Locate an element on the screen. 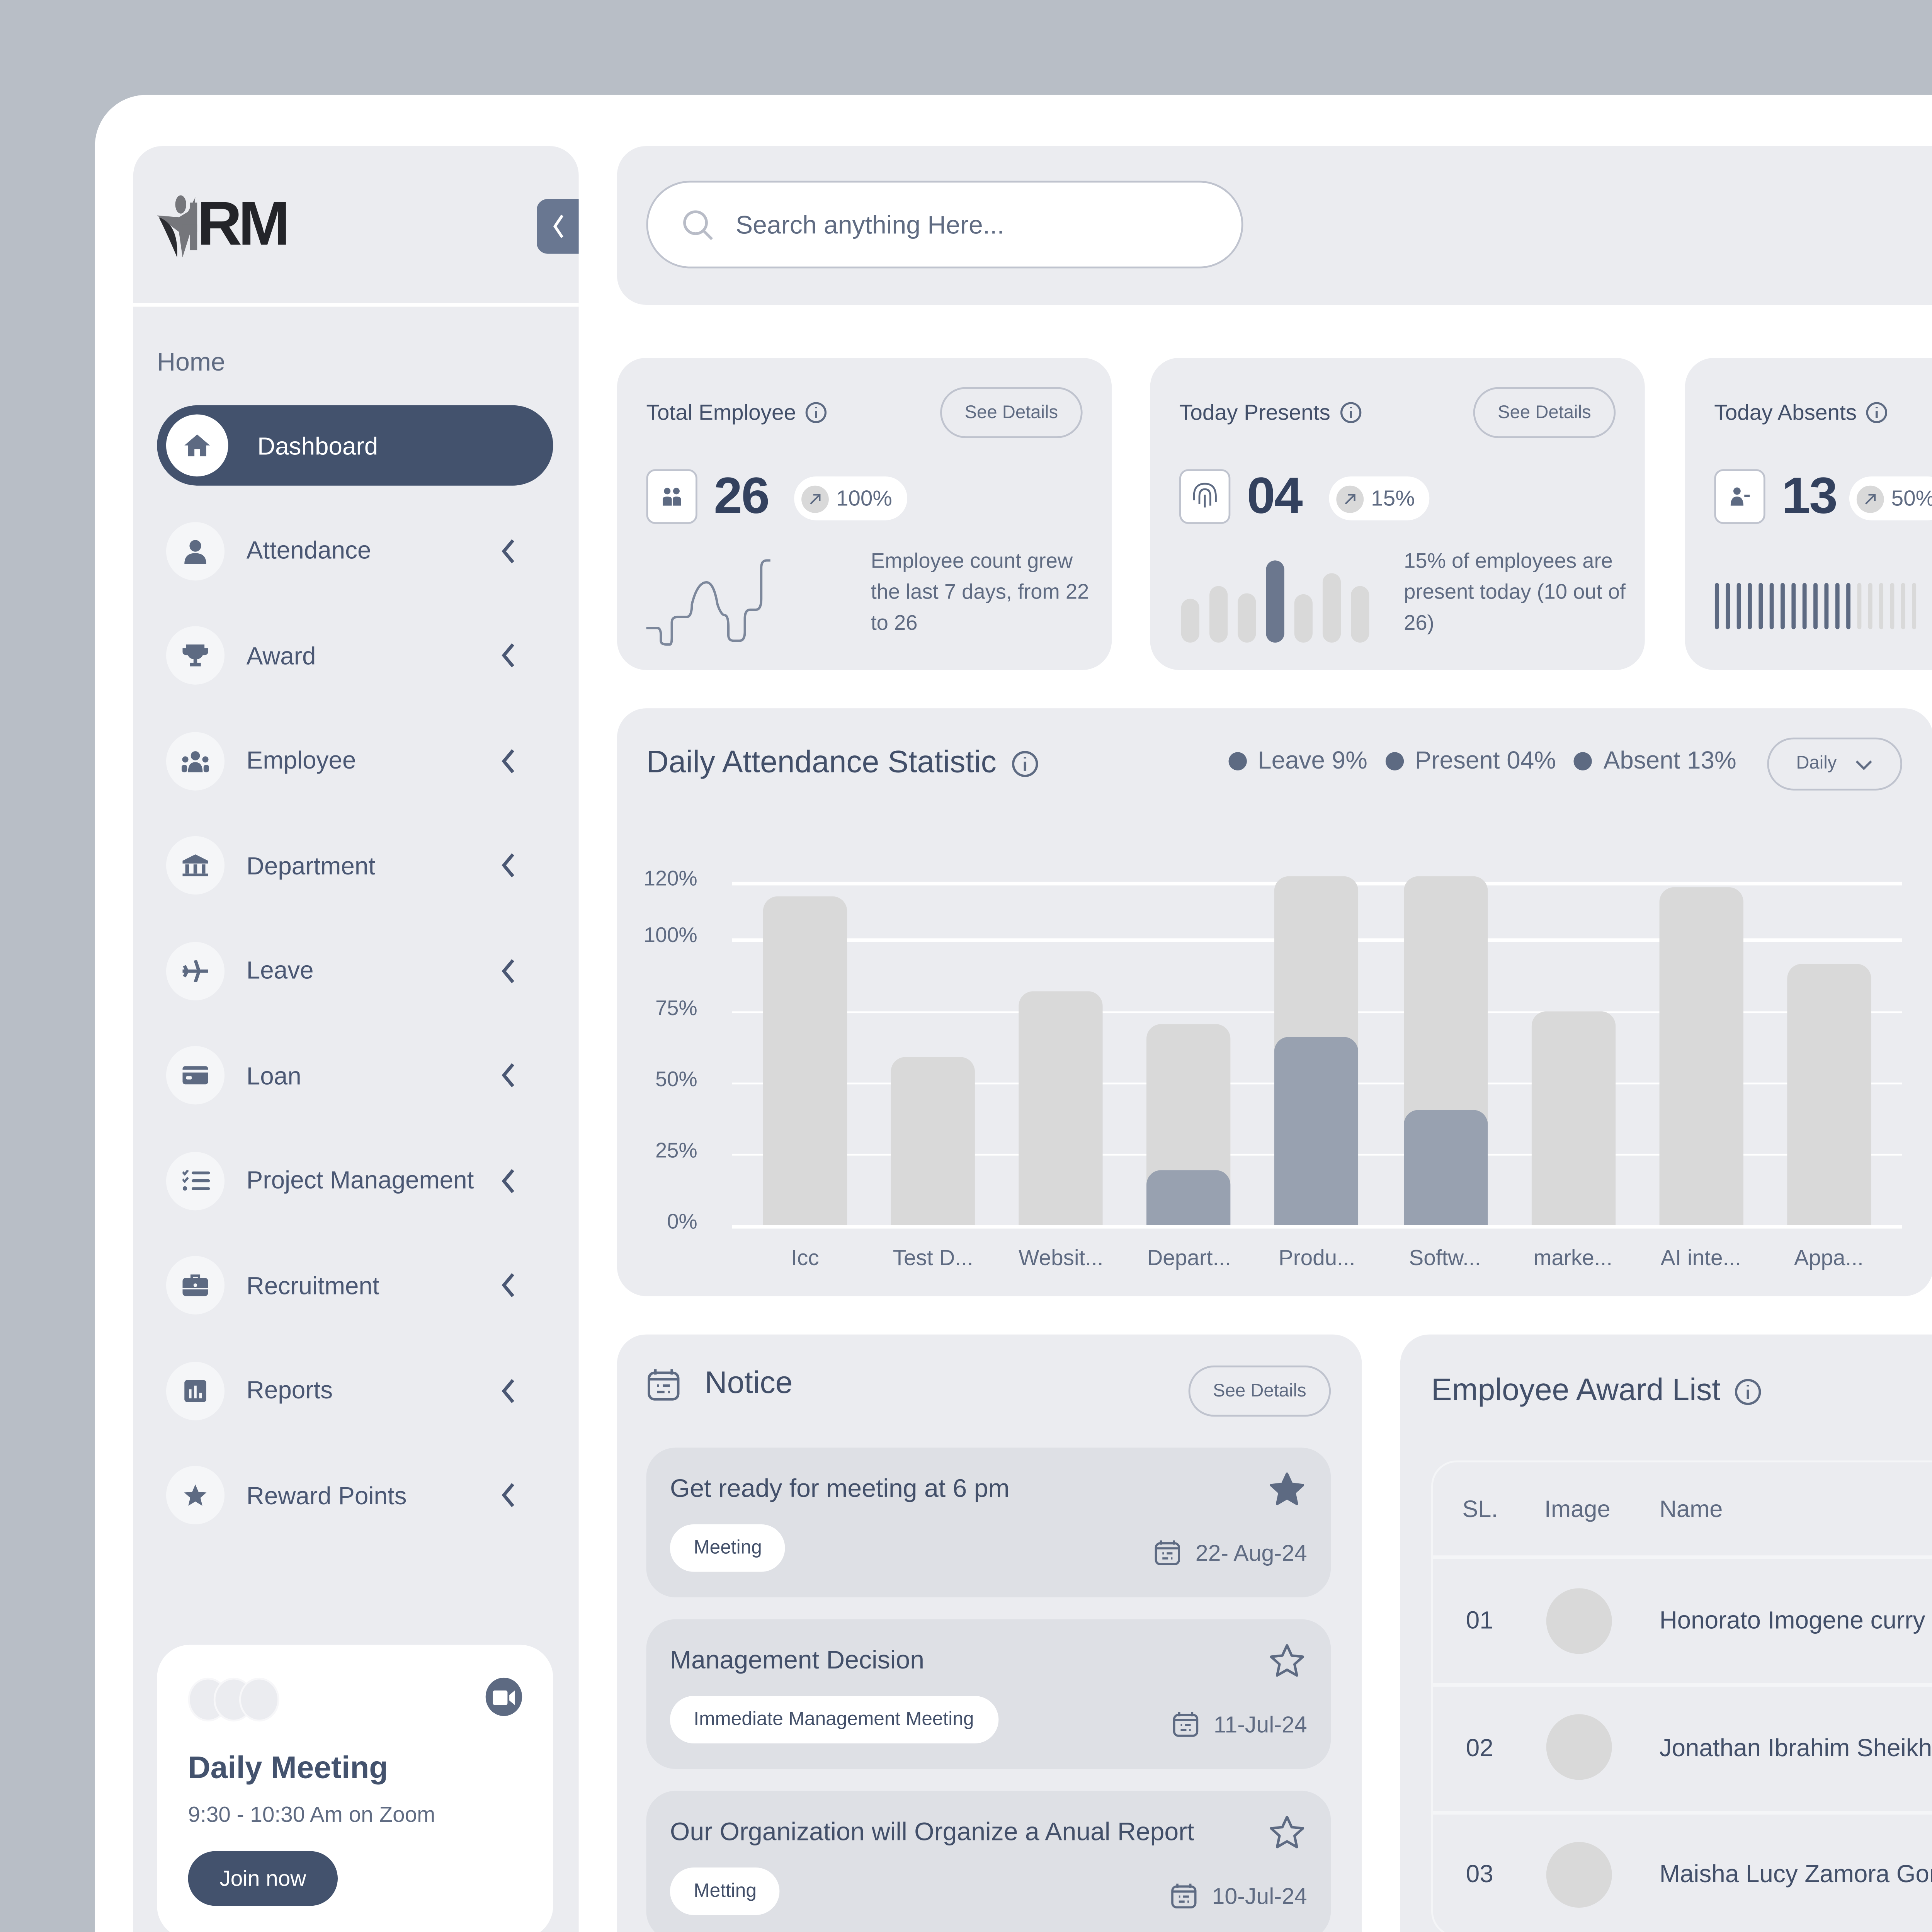 This screenshot has height=1932, width=1932. sidebar-divider is located at coordinates (356, 305).